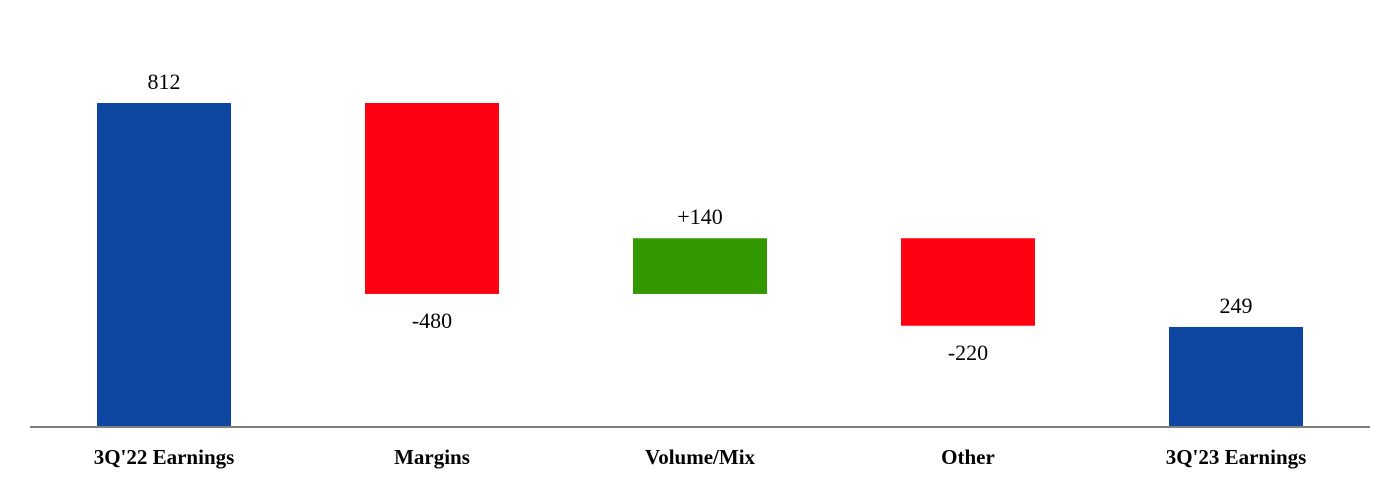 The height and width of the screenshot is (500, 1400). Describe the element at coordinates (1236, 376) in the screenshot. I see `bar-3q-23-earnings` at that location.